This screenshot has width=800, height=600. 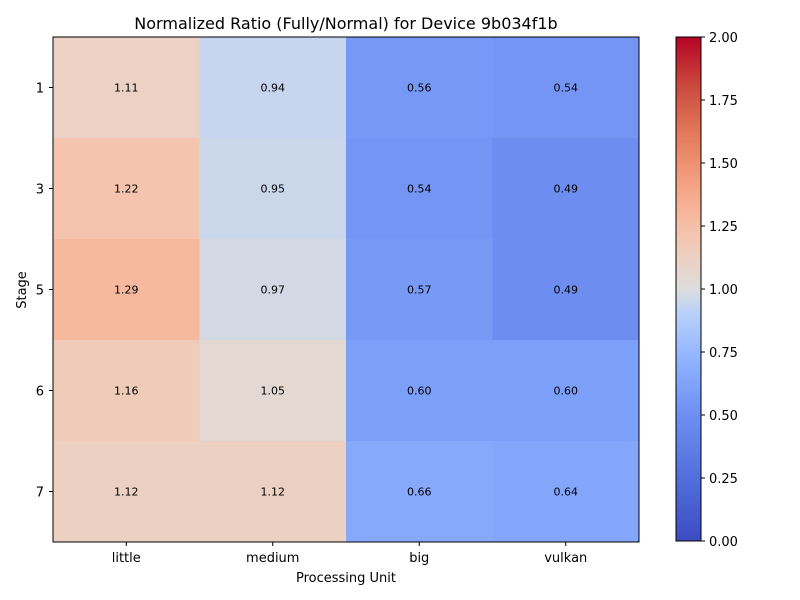 I want to click on x-tick-label: medium, so click(x=272, y=558).